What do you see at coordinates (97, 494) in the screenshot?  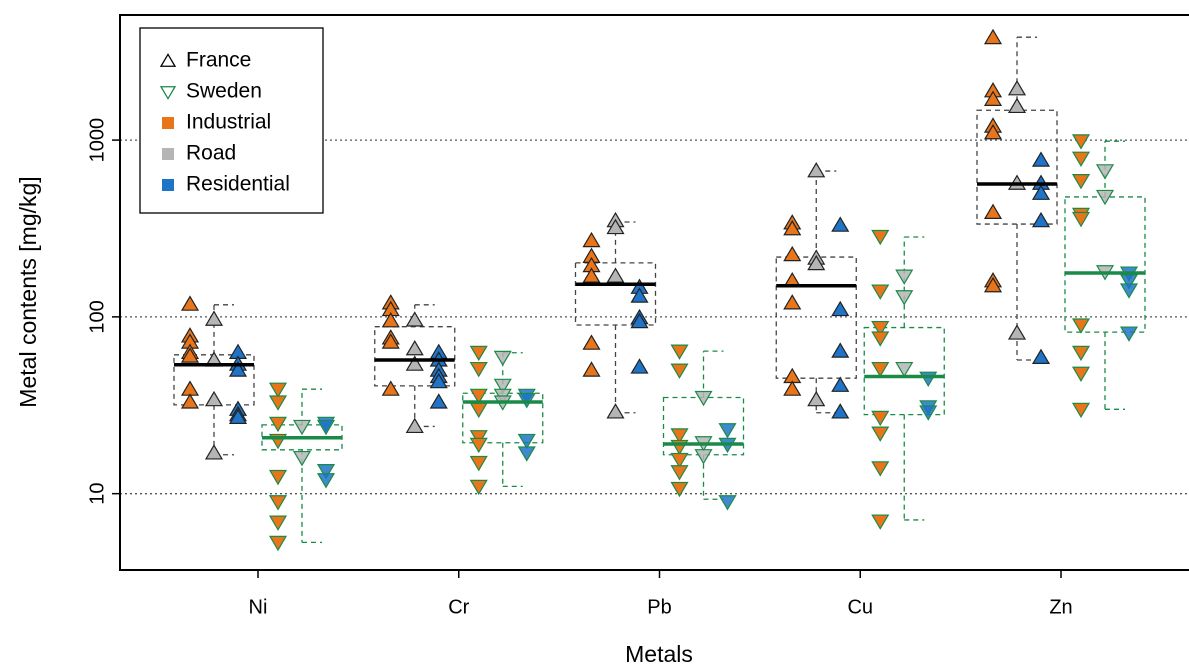 I see `y-tick-label: 10` at bounding box center [97, 494].